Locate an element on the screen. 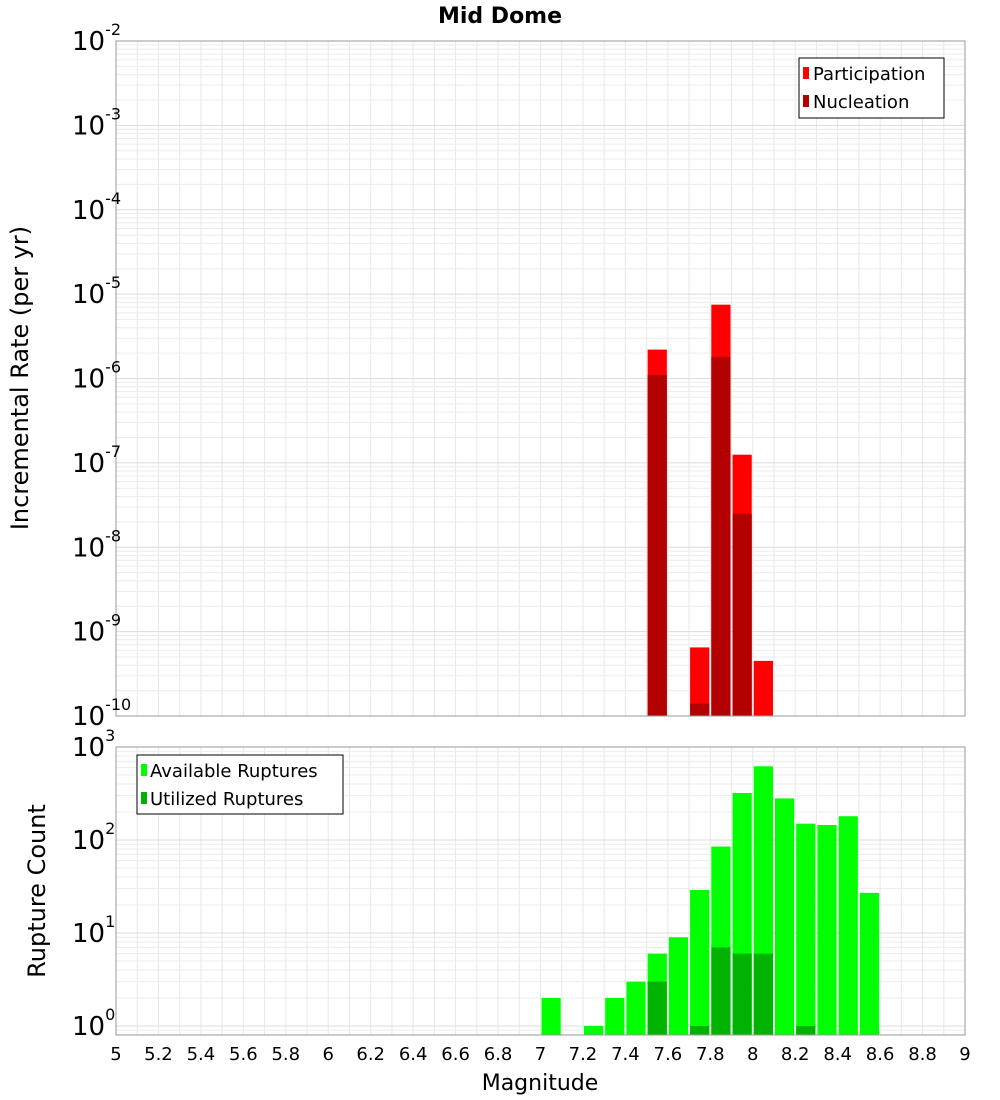 The height and width of the screenshot is (1100, 1000). x-tick-label: 5.4 is located at coordinates (201, 1054).